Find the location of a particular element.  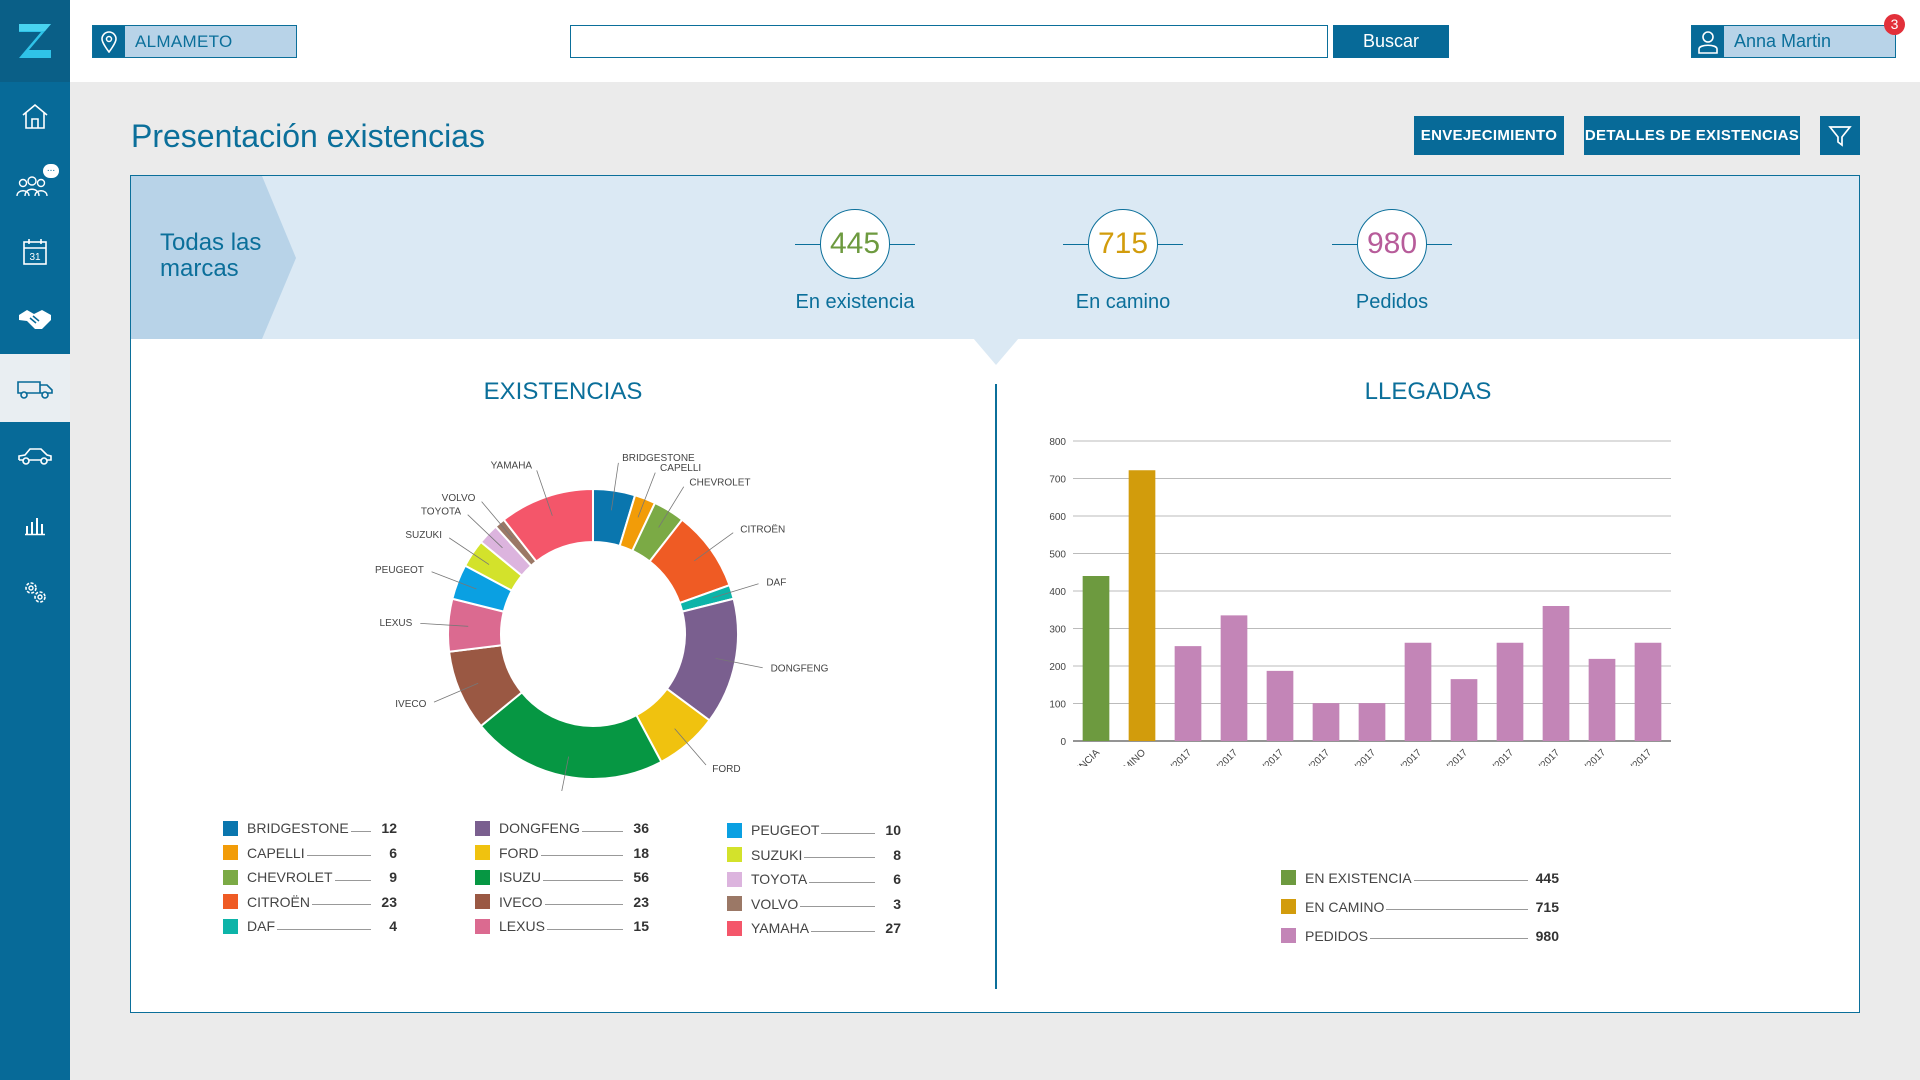

in-stock-value: 445 is located at coordinates (855, 244).